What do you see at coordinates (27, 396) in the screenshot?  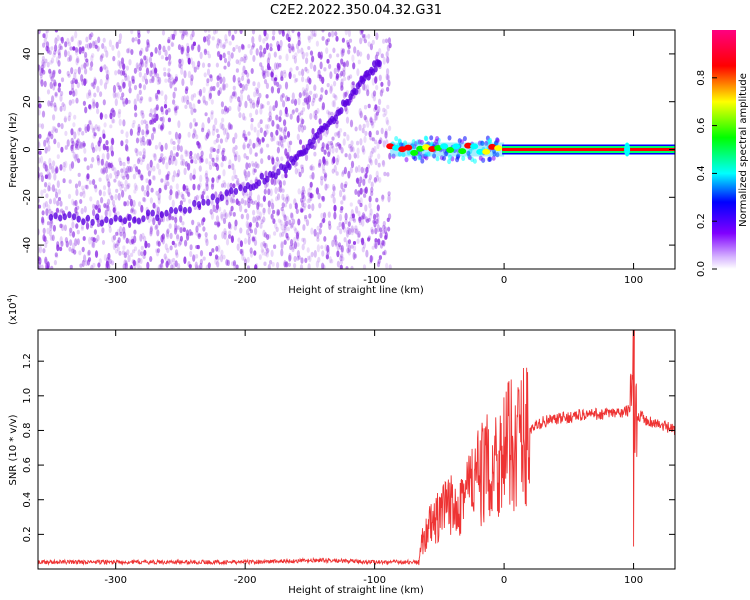 I see `snr-y-tick-label: 1.0` at bounding box center [27, 396].